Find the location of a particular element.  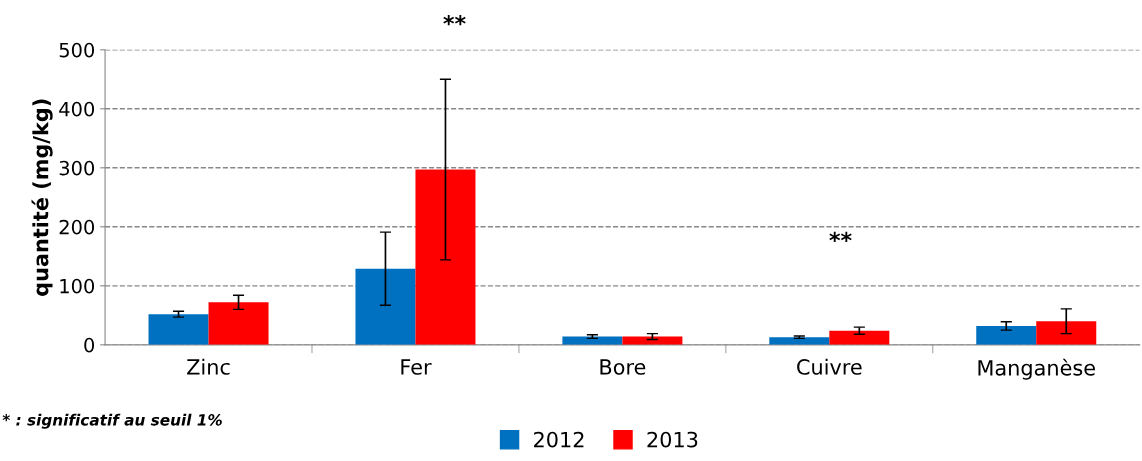

x-tick-label: Fer is located at coordinates (416, 367).